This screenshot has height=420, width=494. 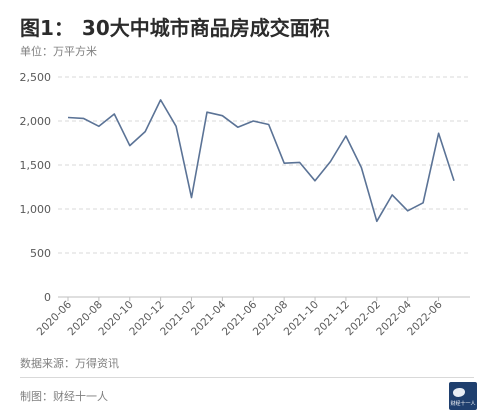 I want to click on data-source: 数据来源：万得资讯, so click(x=69, y=363).